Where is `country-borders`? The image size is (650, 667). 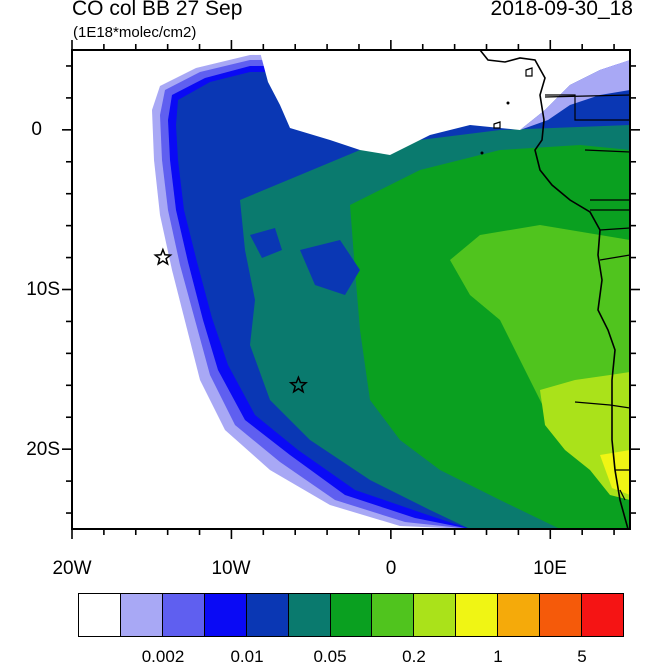
country-borders is located at coordinates (587, 297).